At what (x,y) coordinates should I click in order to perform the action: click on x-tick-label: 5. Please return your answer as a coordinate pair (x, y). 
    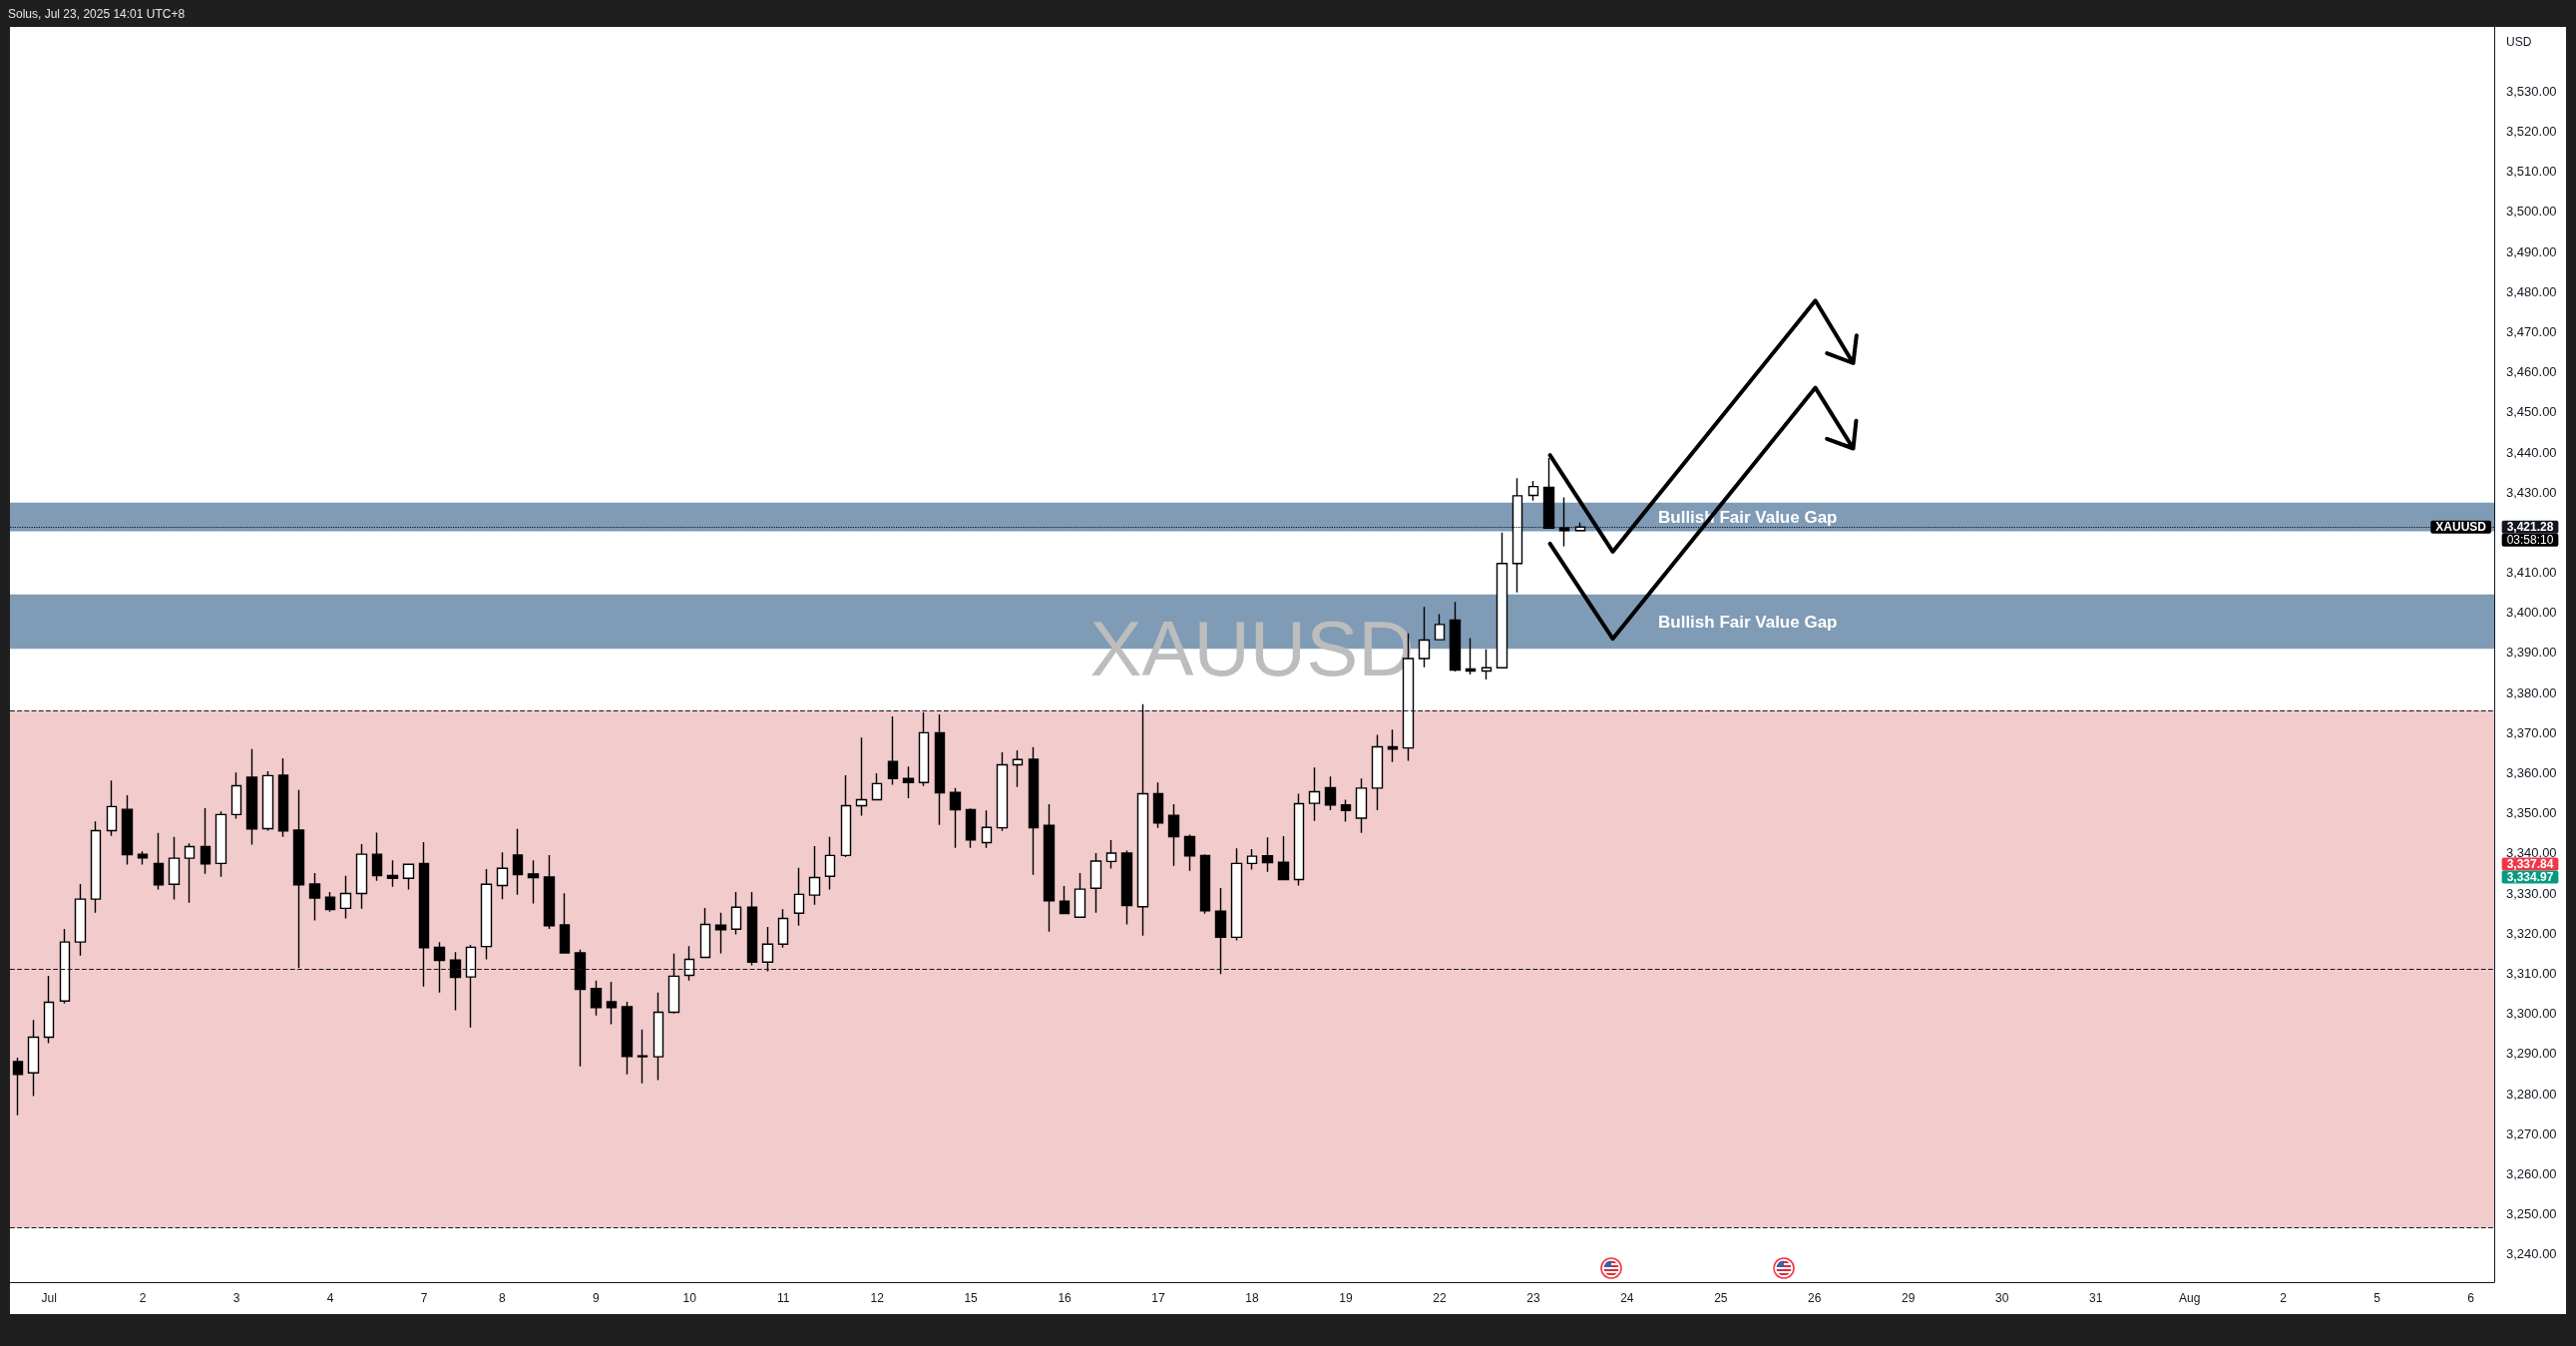
    Looking at the image, I should click on (2377, 1298).